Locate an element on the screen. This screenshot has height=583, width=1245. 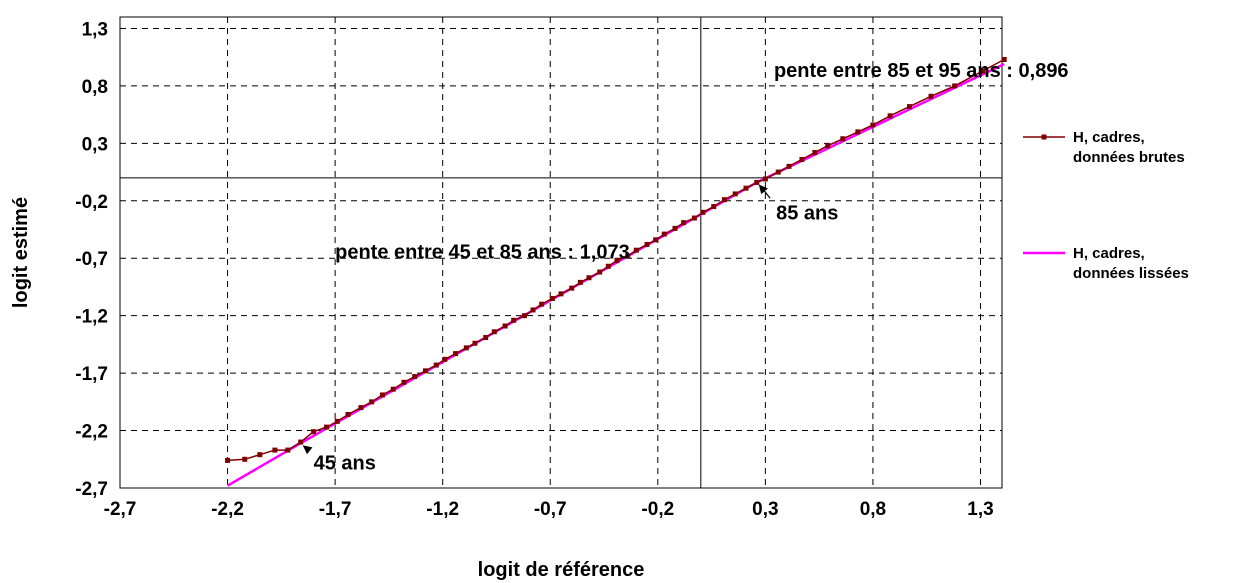
x-tick-label: -0,7 is located at coordinates (550, 509).